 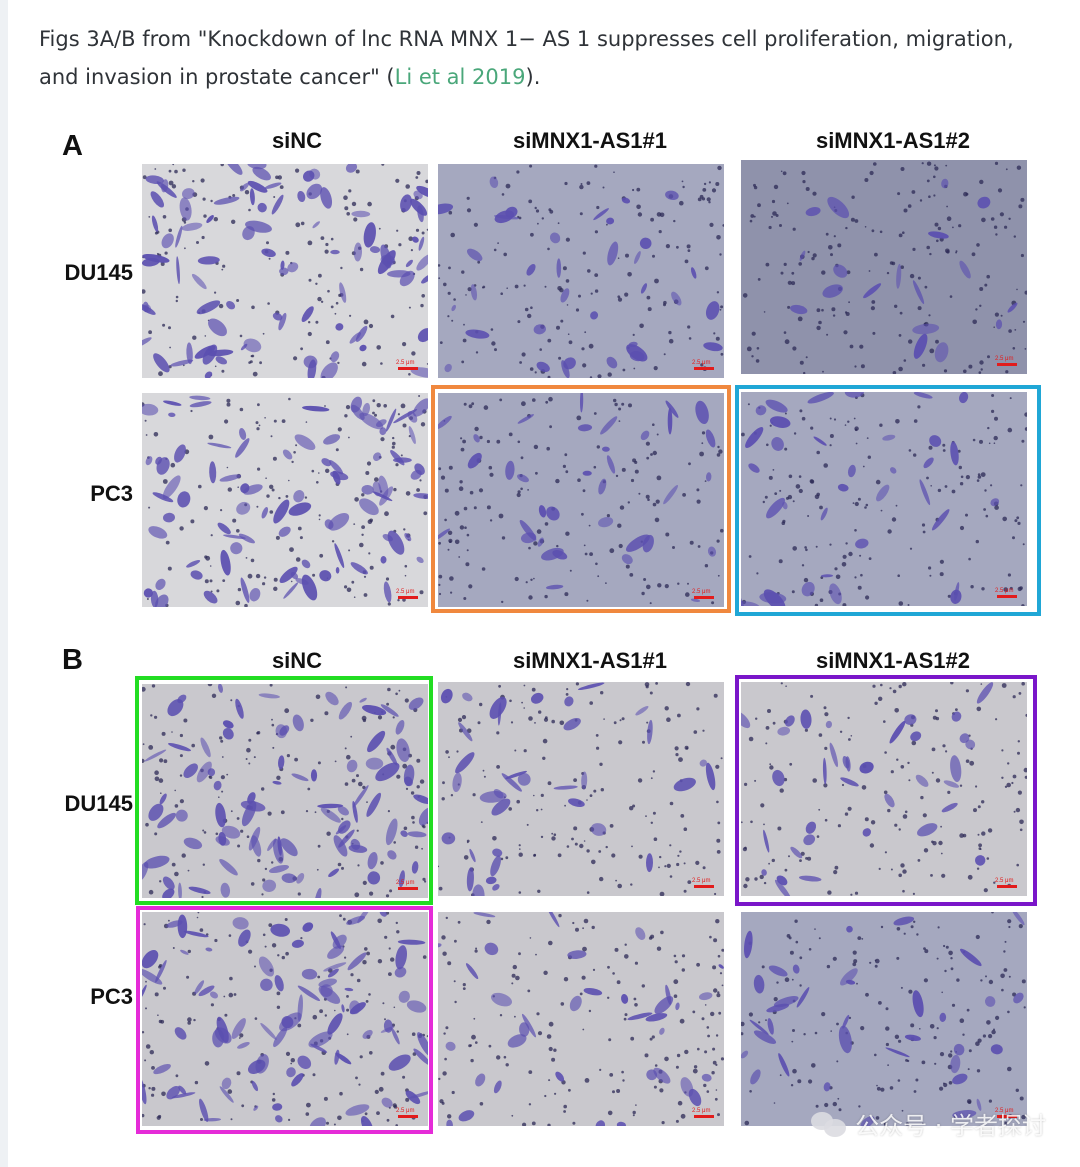 What do you see at coordinates (98, 803) in the screenshot?
I see `row-head-b-du145: DU145` at bounding box center [98, 803].